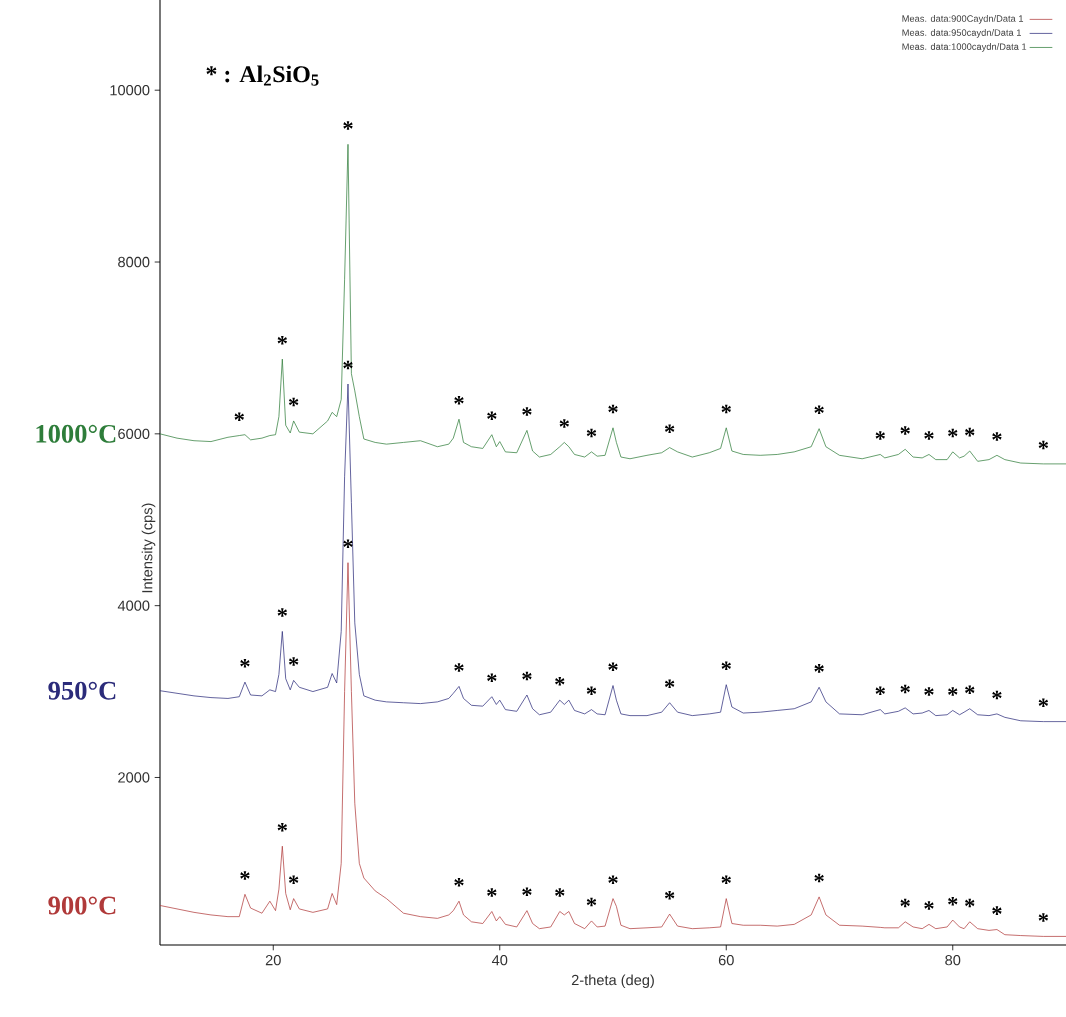  What do you see at coordinates (134, 777) in the screenshot?
I see `y-tick-label: 2000` at bounding box center [134, 777].